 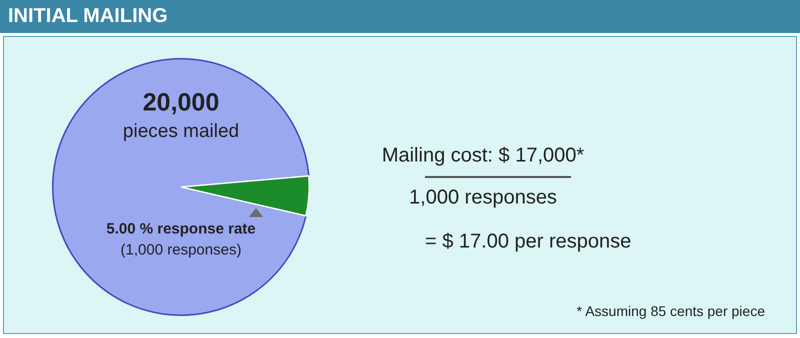 What do you see at coordinates (181, 250) in the screenshot?
I see `text: (1,000 responses)` at bounding box center [181, 250].